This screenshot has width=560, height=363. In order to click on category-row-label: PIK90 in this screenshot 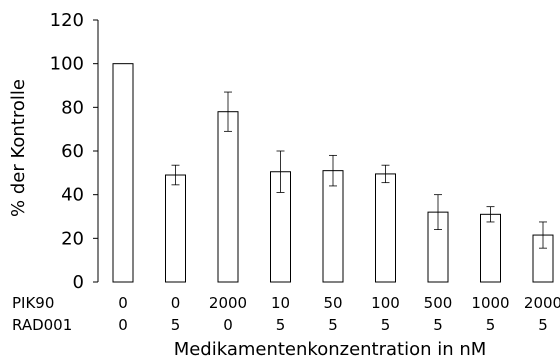, I will do `click(33, 303)`.